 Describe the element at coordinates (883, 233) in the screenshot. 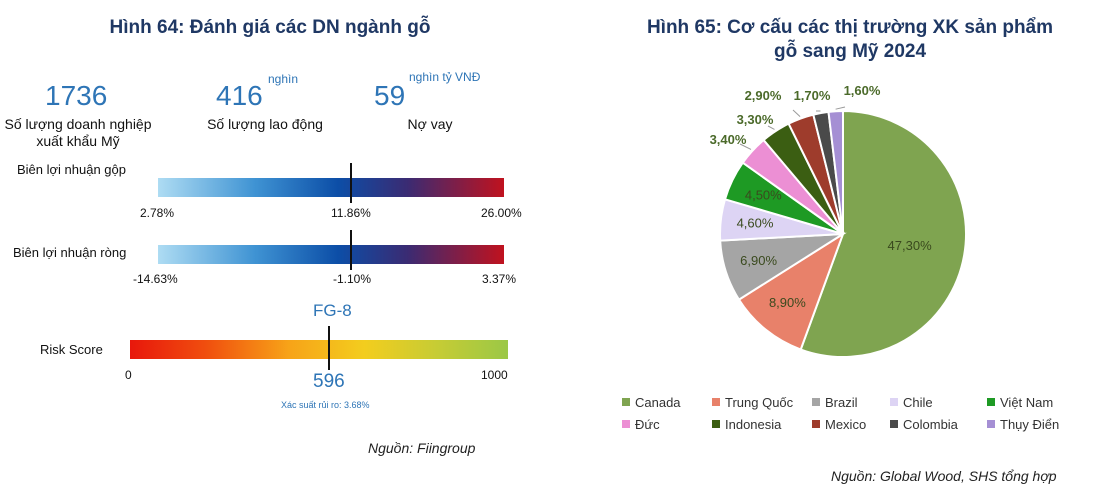

I see `pie-slice-canada` at that location.